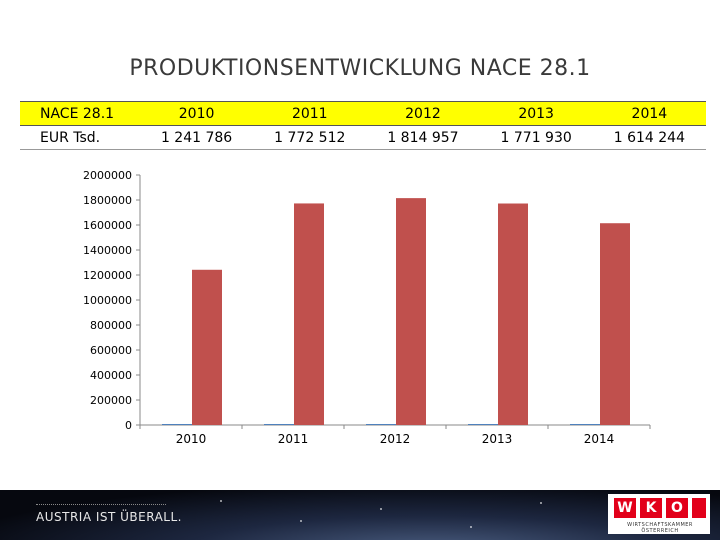 This screenshot has height=540, width=720. What do you see at coordinates (197, 113) in the screenshot?
I see `table-header-cell: 2010` at bounding box center [197, 113].